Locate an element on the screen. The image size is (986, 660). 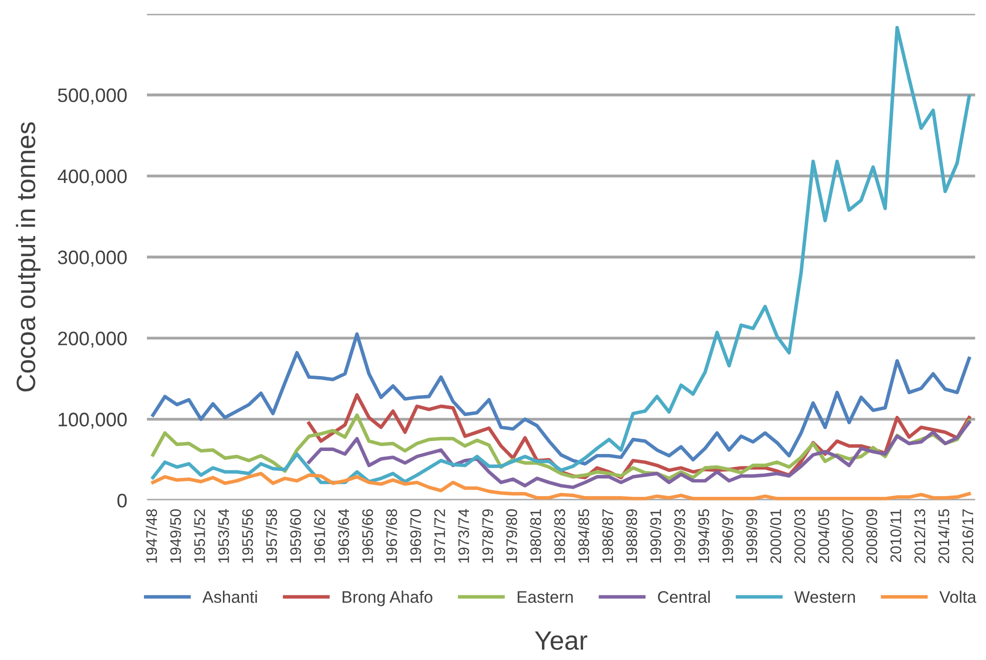
legend-label: Brong Ahafo is located at coordinates (387, 598).